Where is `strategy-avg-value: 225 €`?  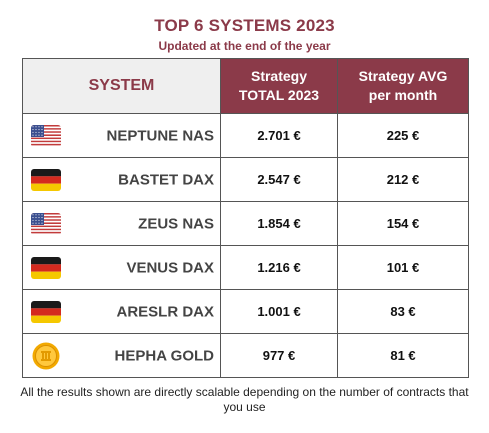
strategy-avg-value: 225 € is located at coordinates (403, 135).